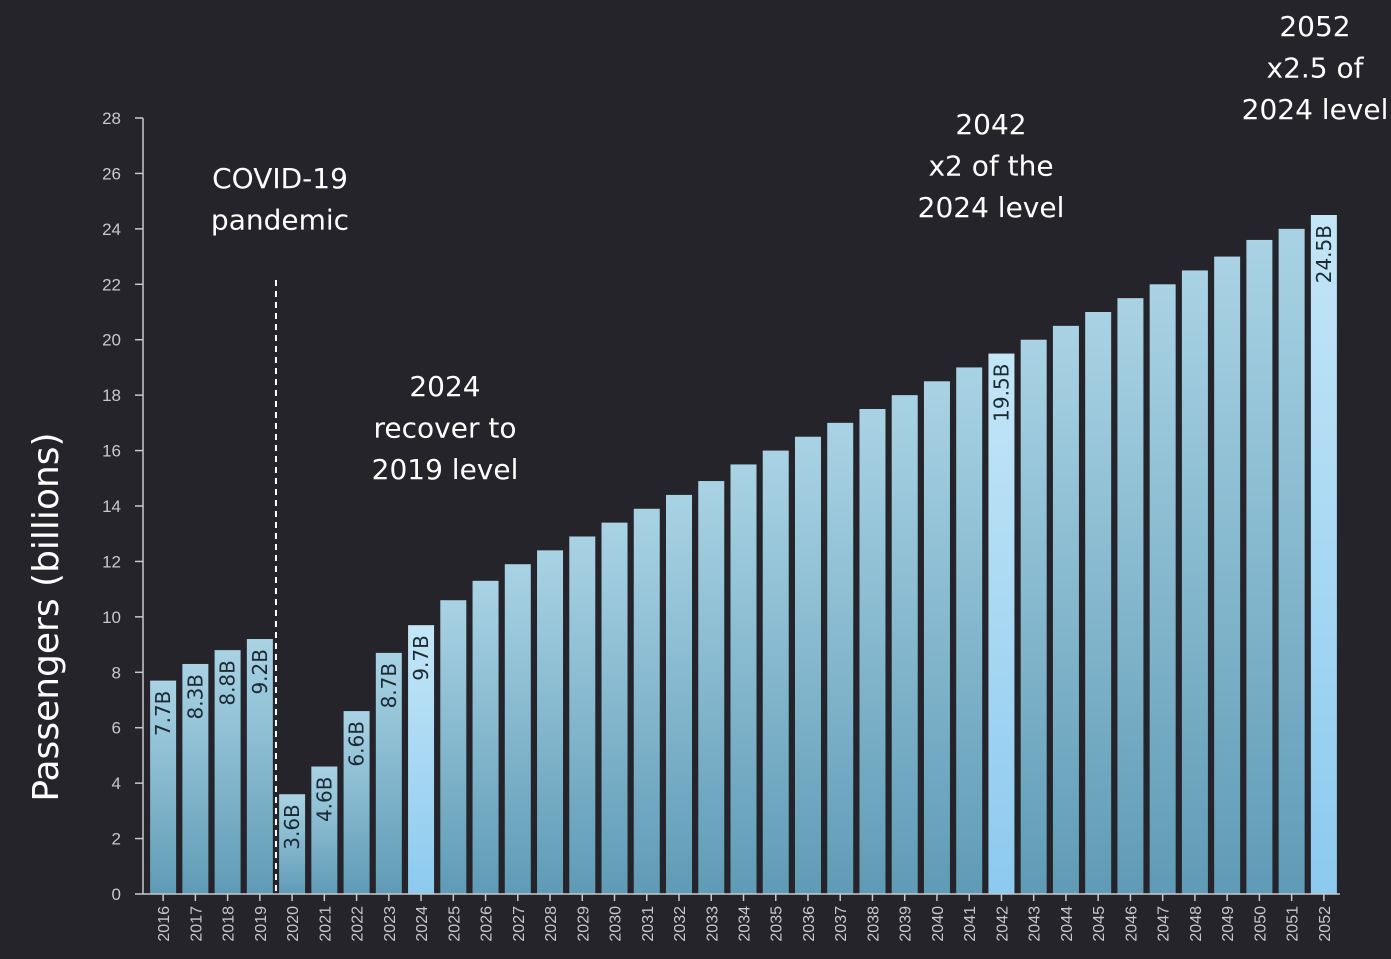 This screenshot has width=1391, height=959. What do you see at coordinates (195, 697) in the screenshot?
I see `bar-value-label-2017: 8.3B` at bounding box center [195, 697].